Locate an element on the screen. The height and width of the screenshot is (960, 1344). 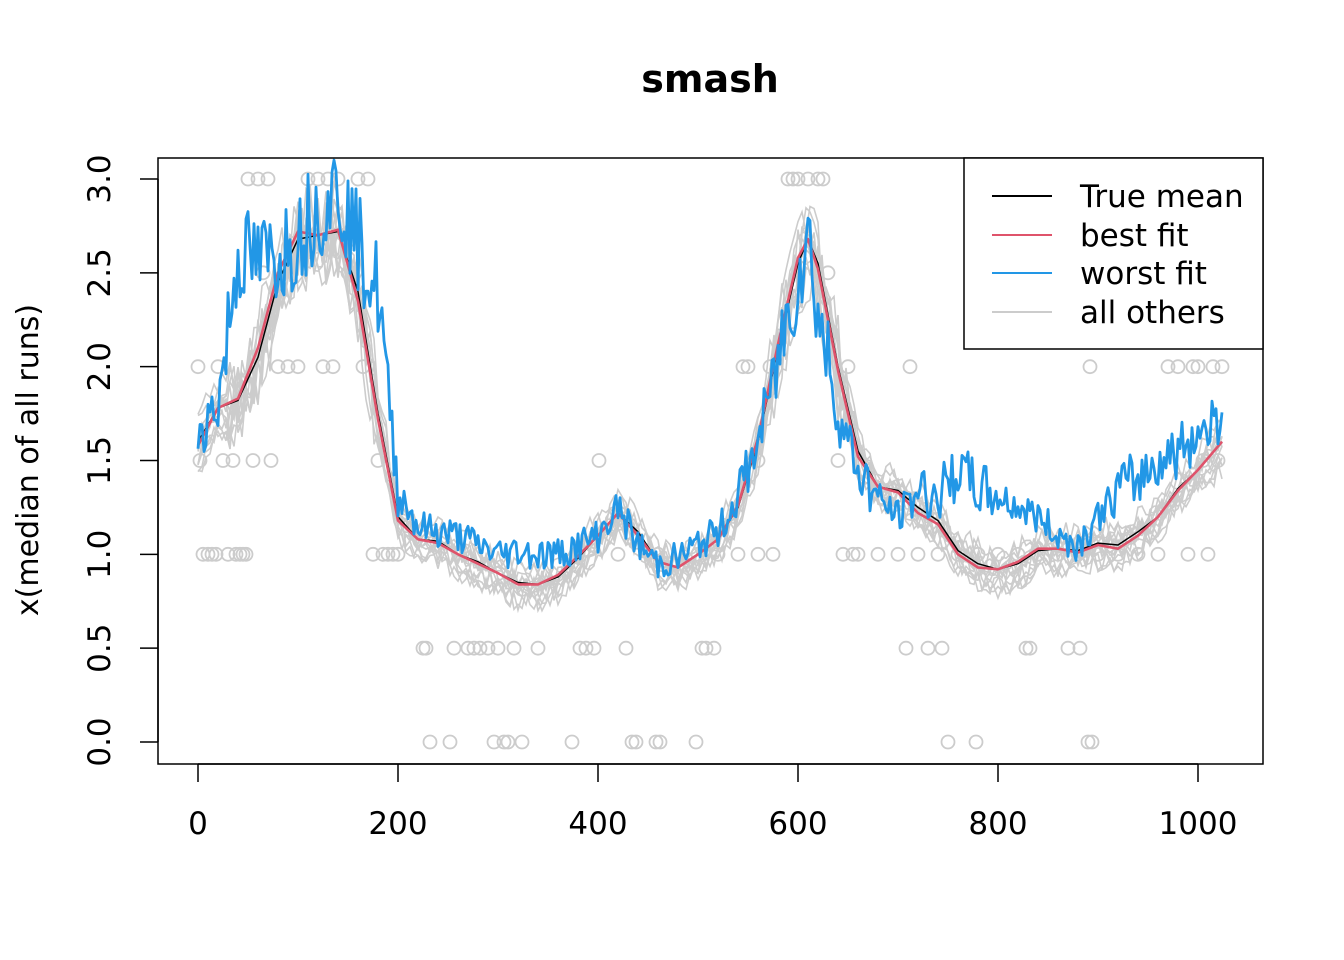
legend-box is located at coordinates (1113, 253).